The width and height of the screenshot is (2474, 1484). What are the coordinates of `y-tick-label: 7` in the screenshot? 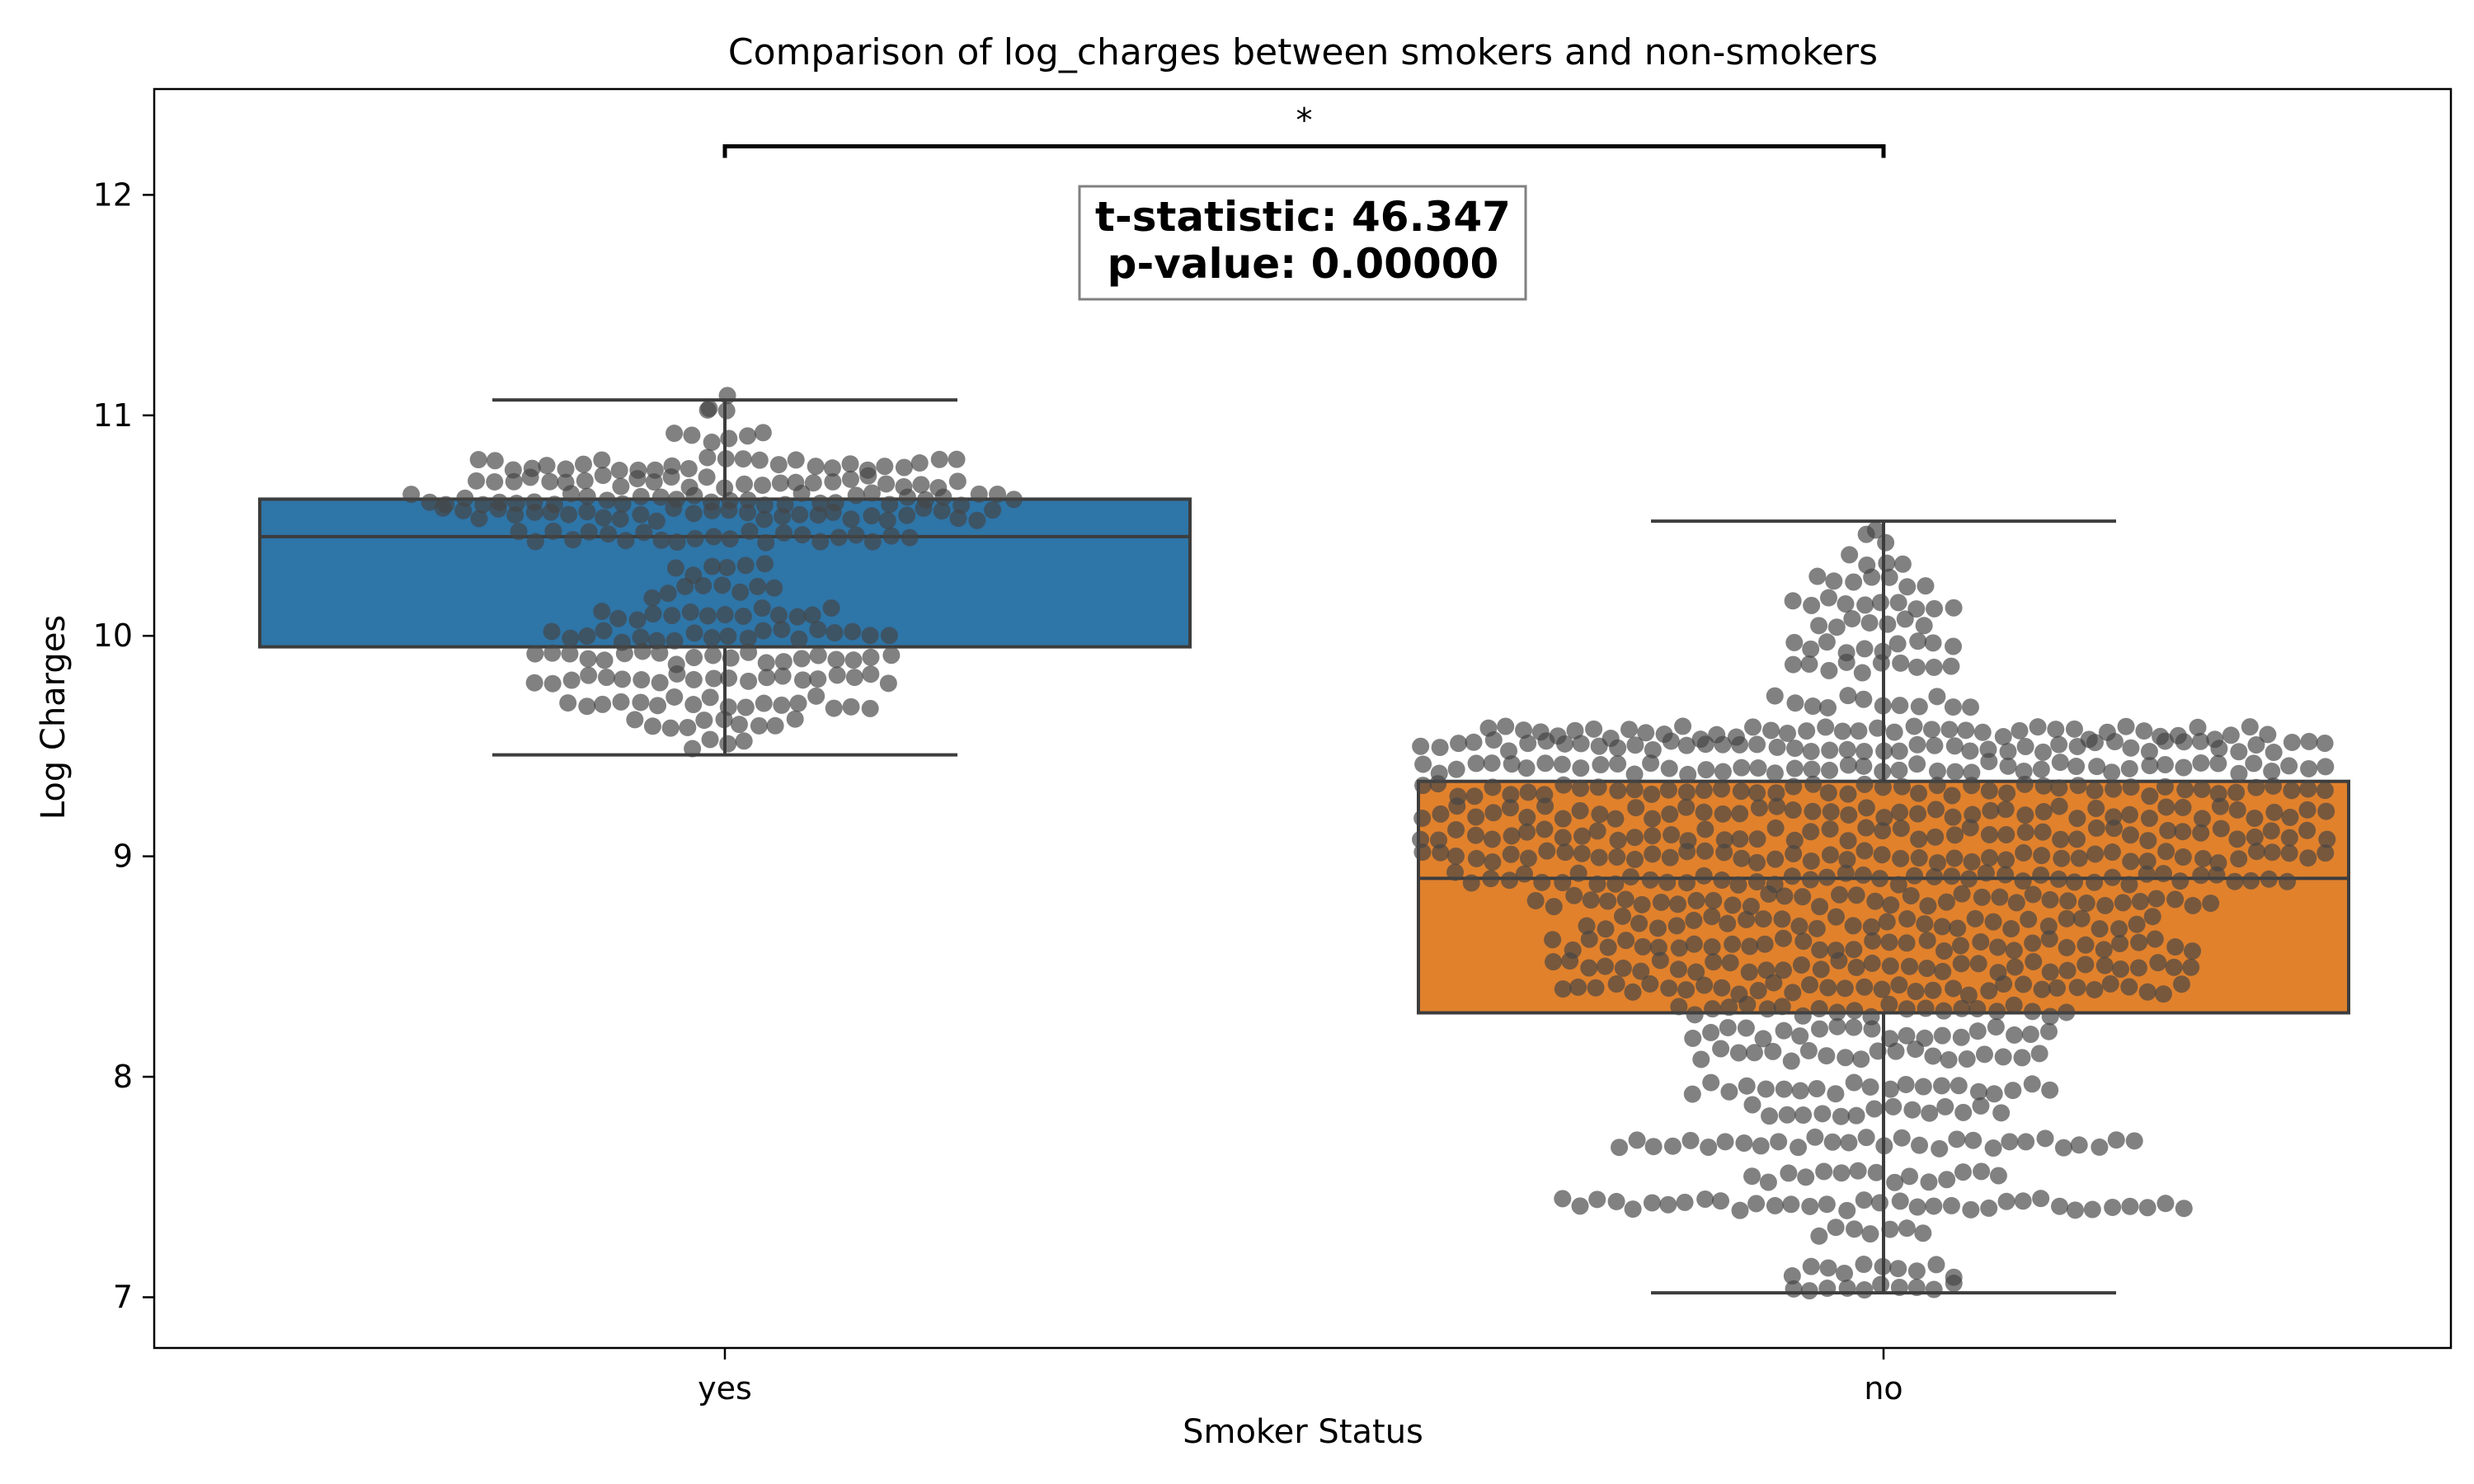 It's located at (123, 1297).